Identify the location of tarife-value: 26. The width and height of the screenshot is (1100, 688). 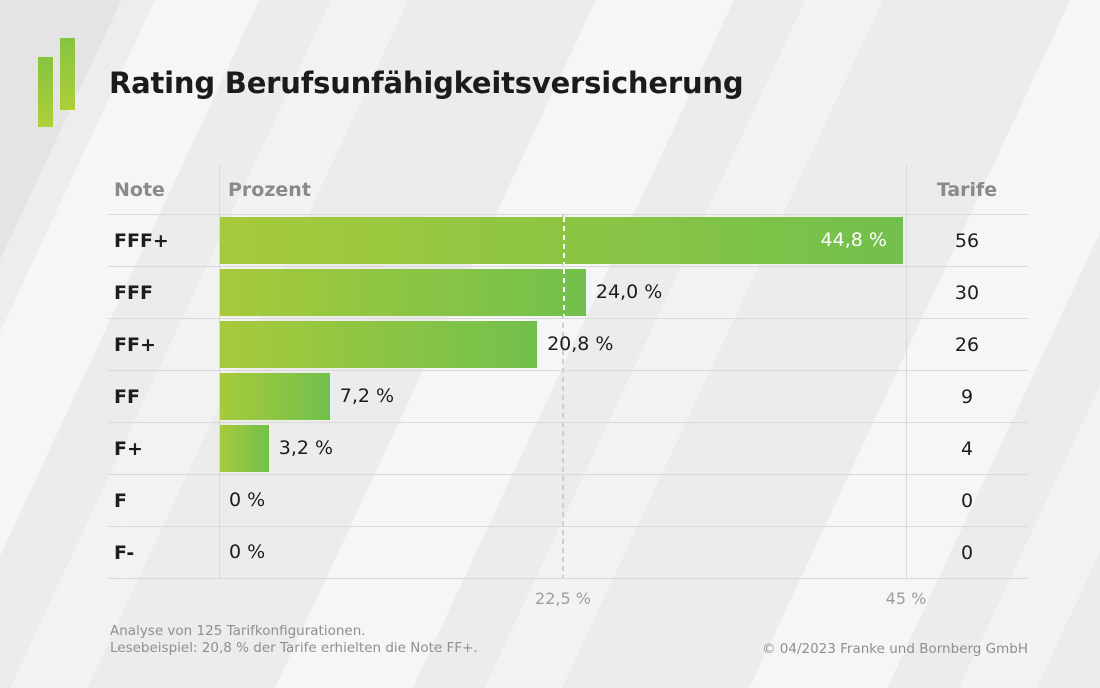
(967, 344).